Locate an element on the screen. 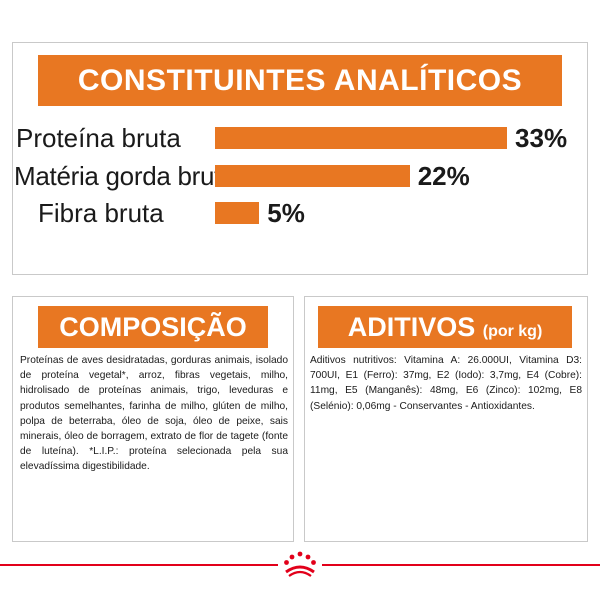  composition-title: COMPOSIÇÃO is located at coordinates (153, 327).